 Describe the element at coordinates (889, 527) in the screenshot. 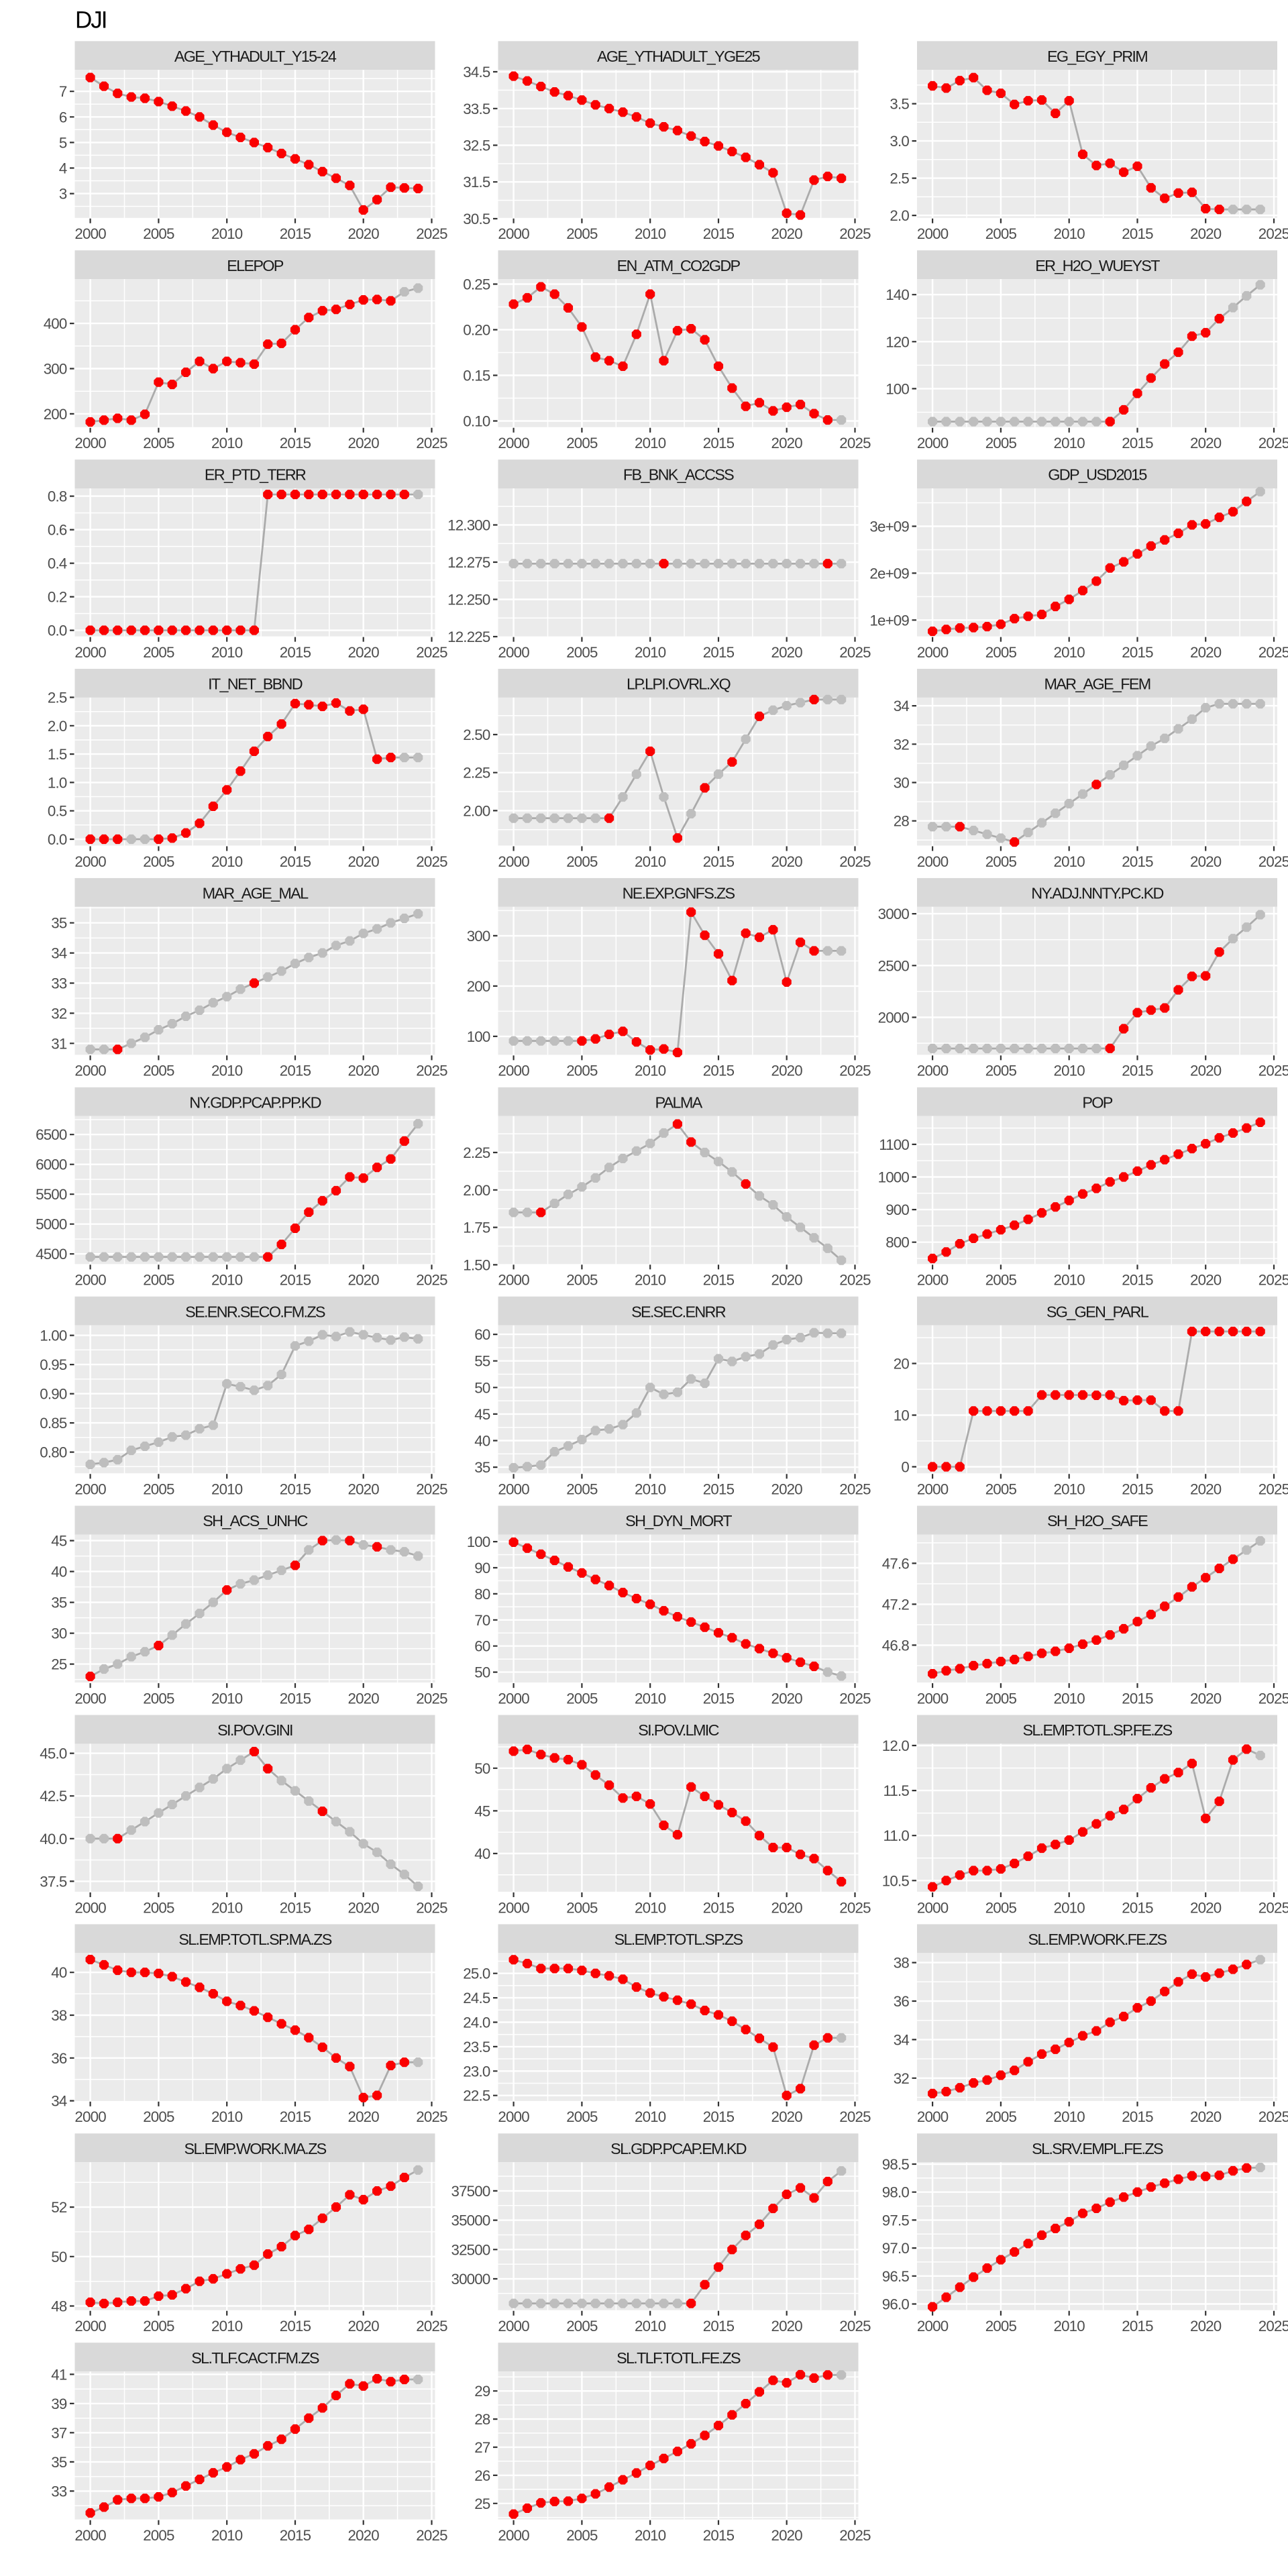

I see `svg-text: 3e+09` at that location.